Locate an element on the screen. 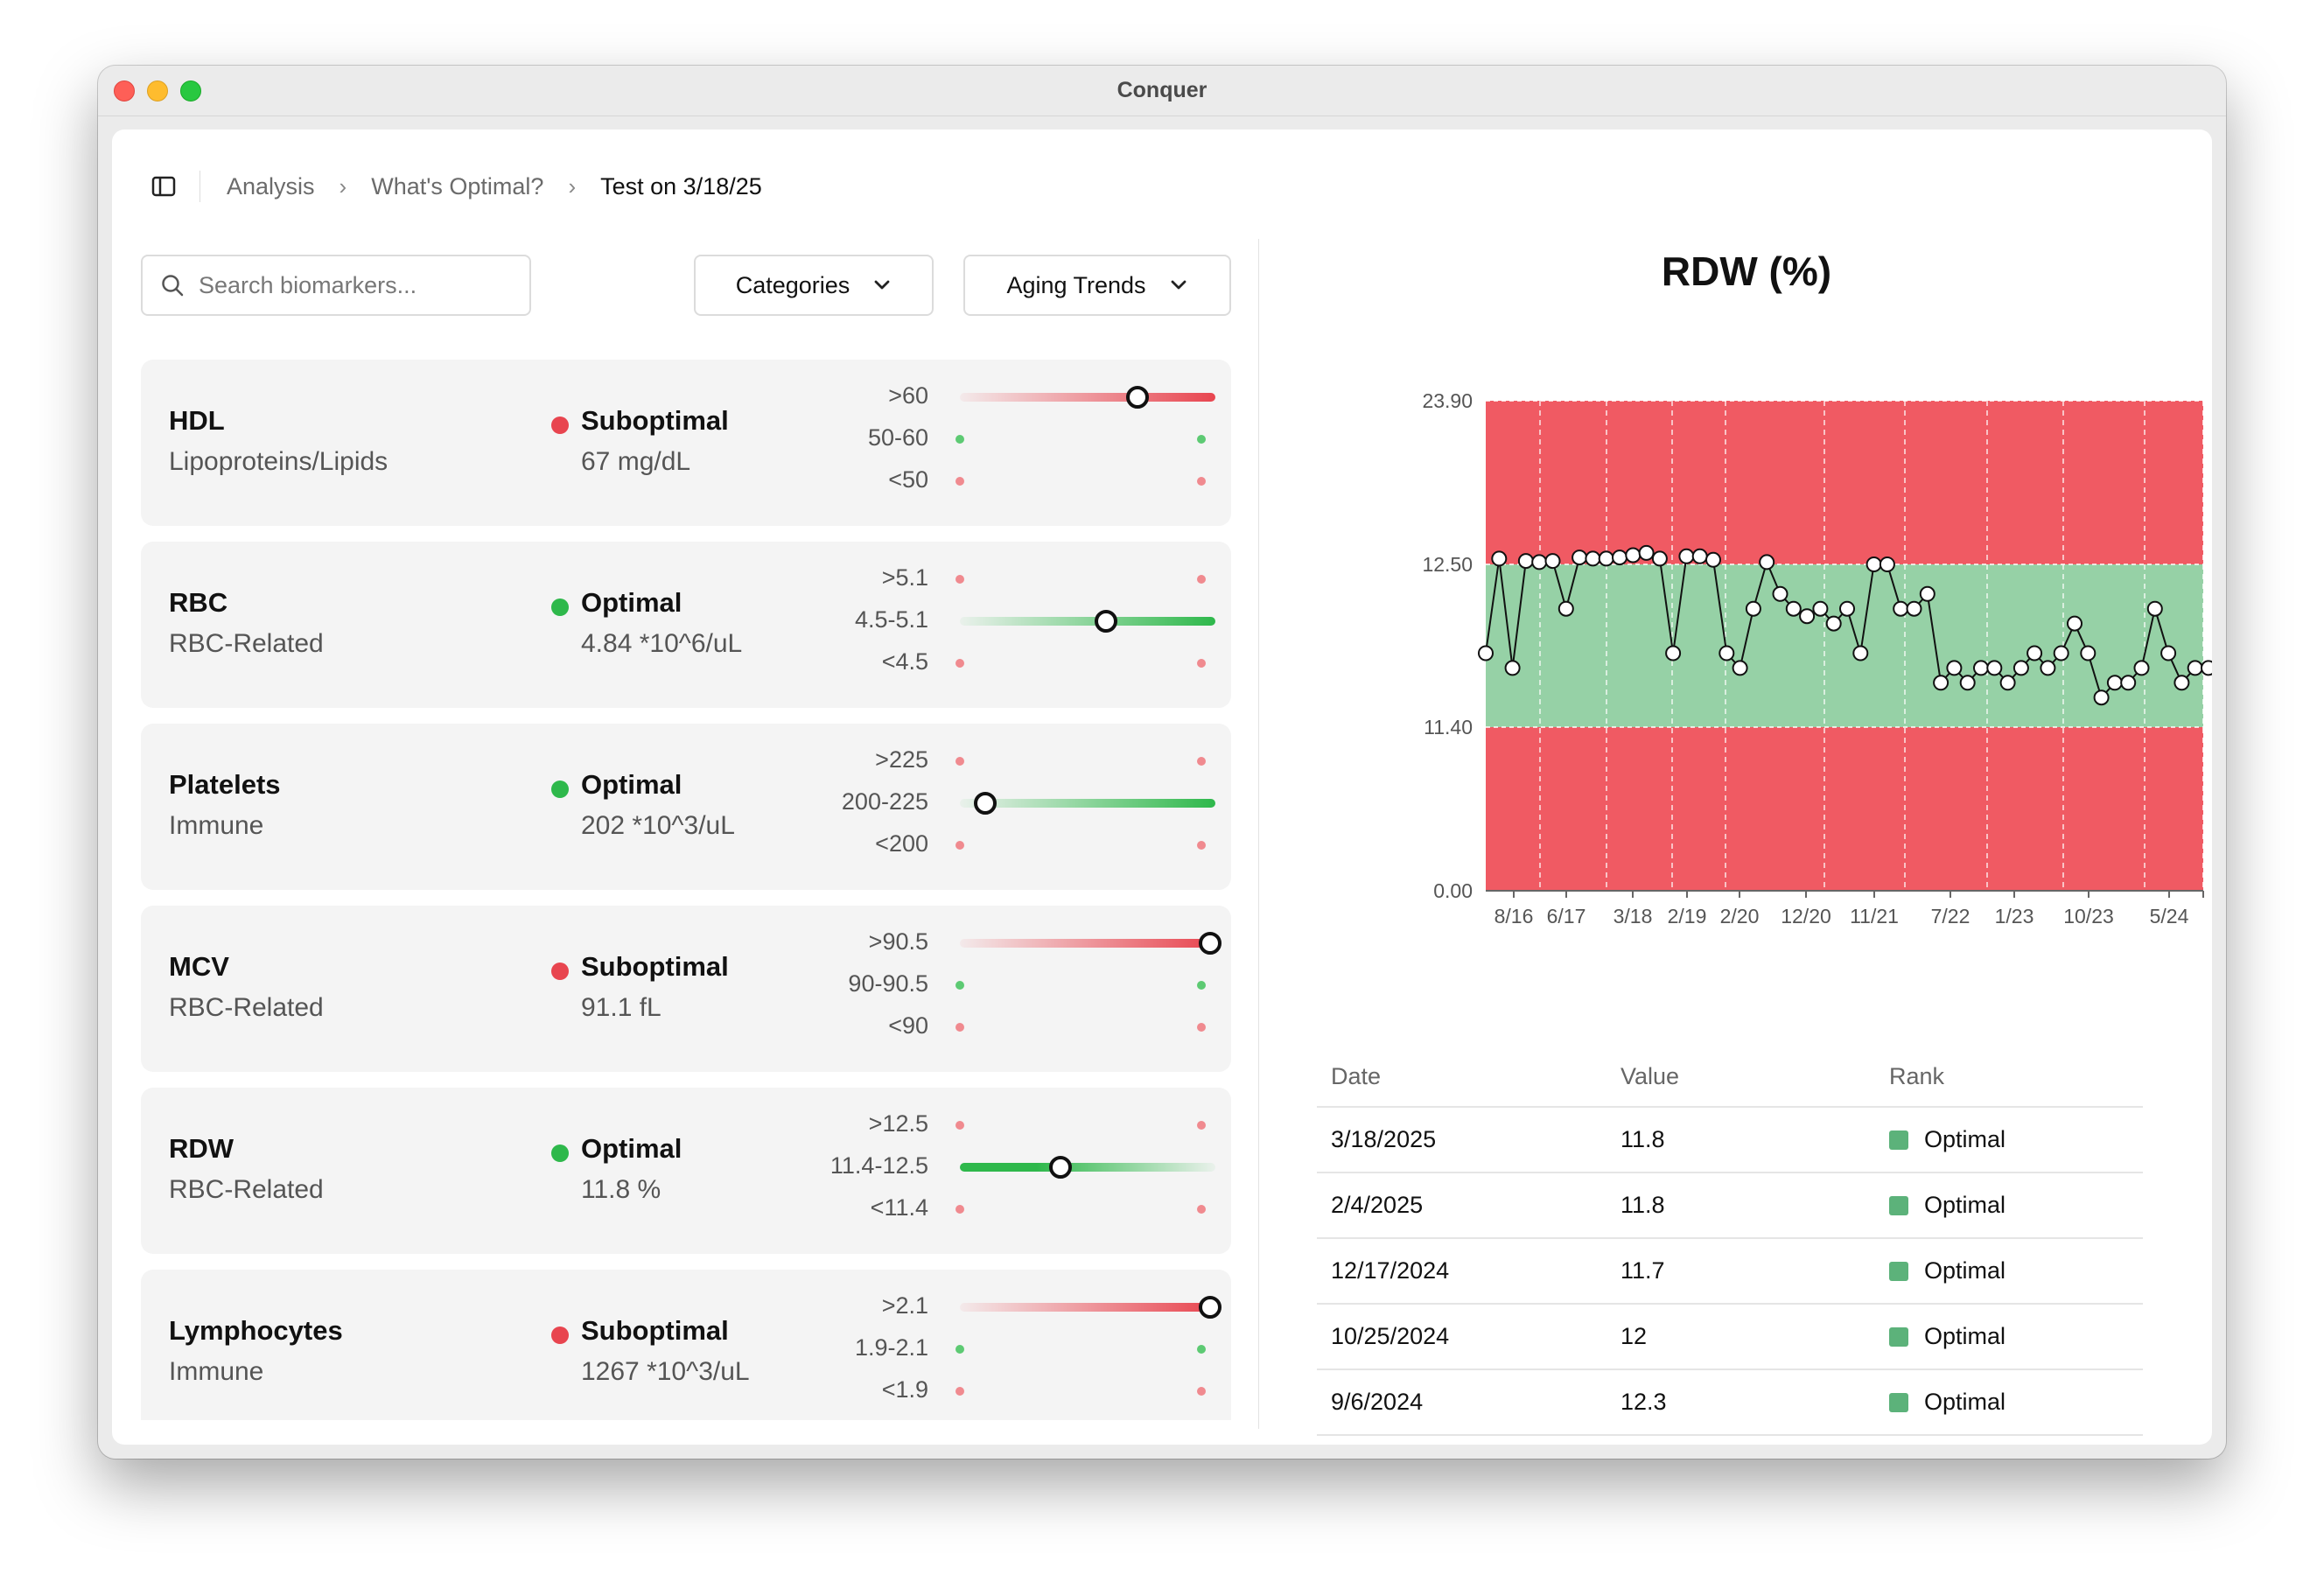 The width and height of the screenshot is (2324, 1589). chevron-right-icon: › is located at coordinates (343, 186).